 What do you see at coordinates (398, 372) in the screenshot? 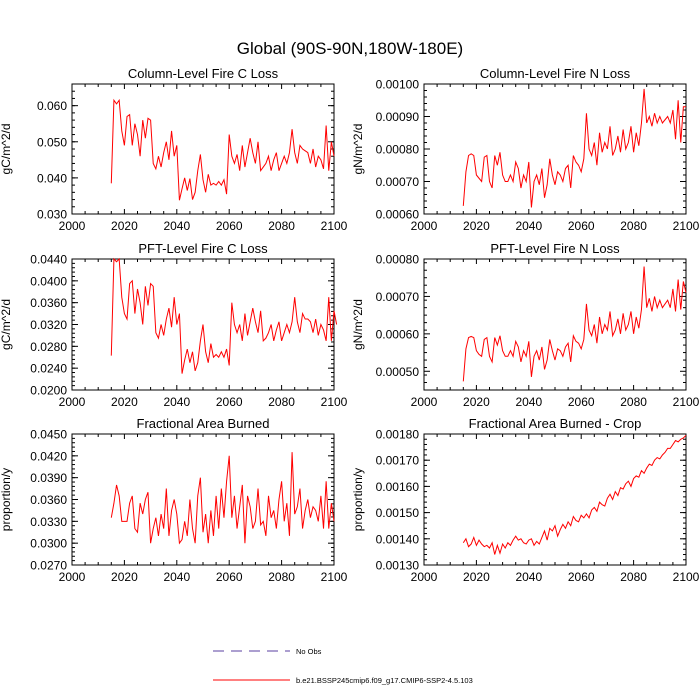
I see `y-tick-label: 0.00050` at bounding box center [398, 372].